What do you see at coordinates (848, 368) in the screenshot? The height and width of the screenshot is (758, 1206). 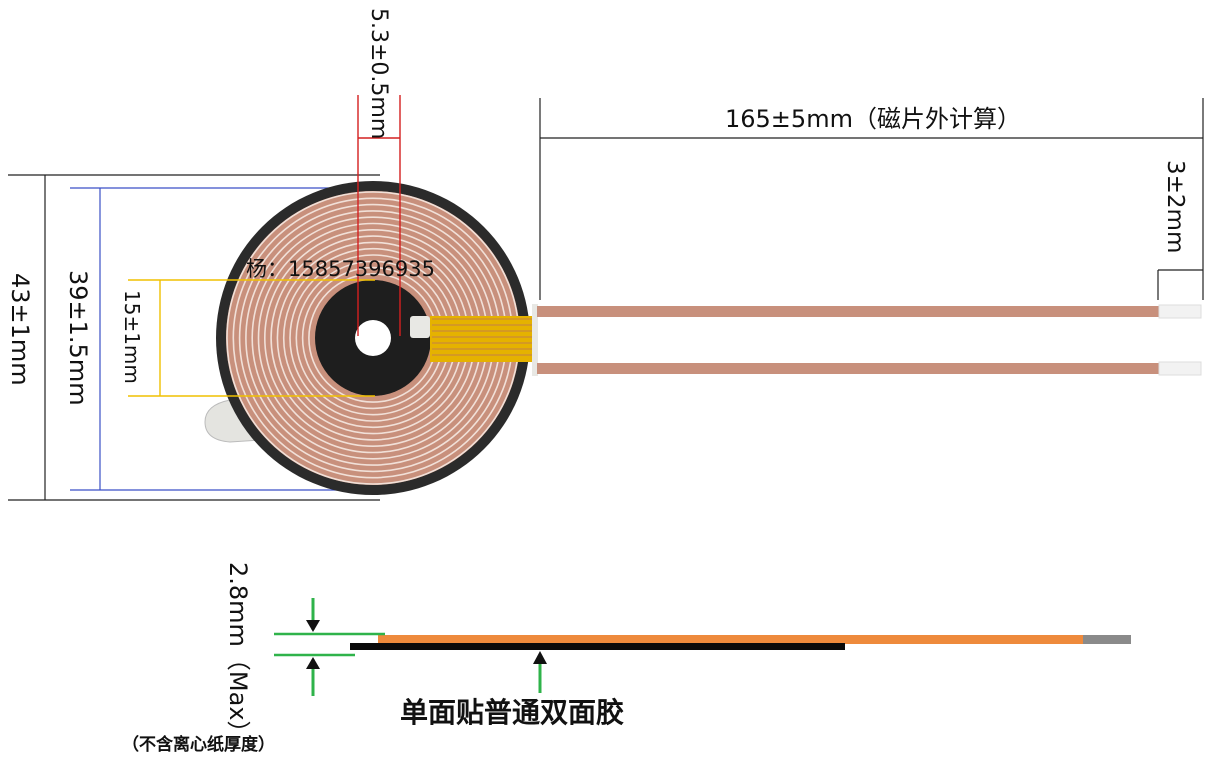 I see `lead-wire-bottom` at bounding box center [848, 368].